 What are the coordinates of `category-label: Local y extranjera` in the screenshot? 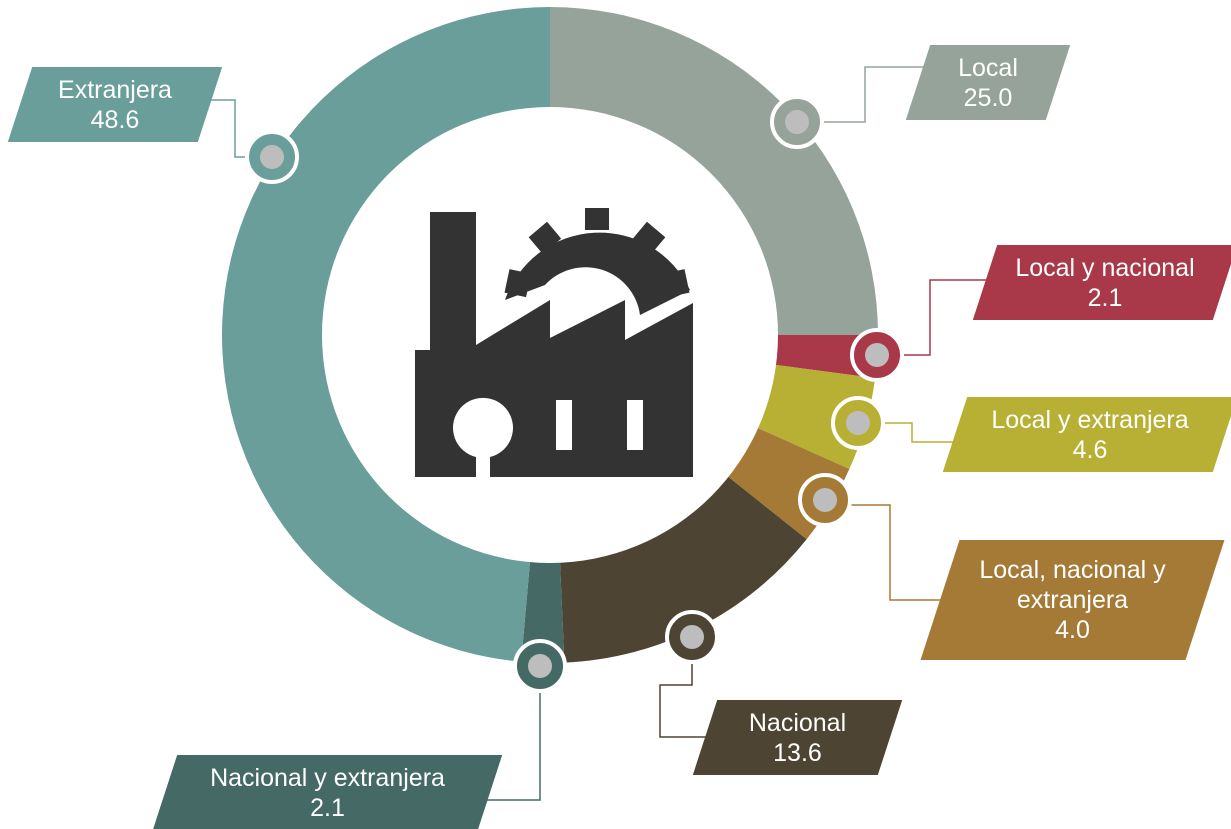 It's located at (1090, 419).